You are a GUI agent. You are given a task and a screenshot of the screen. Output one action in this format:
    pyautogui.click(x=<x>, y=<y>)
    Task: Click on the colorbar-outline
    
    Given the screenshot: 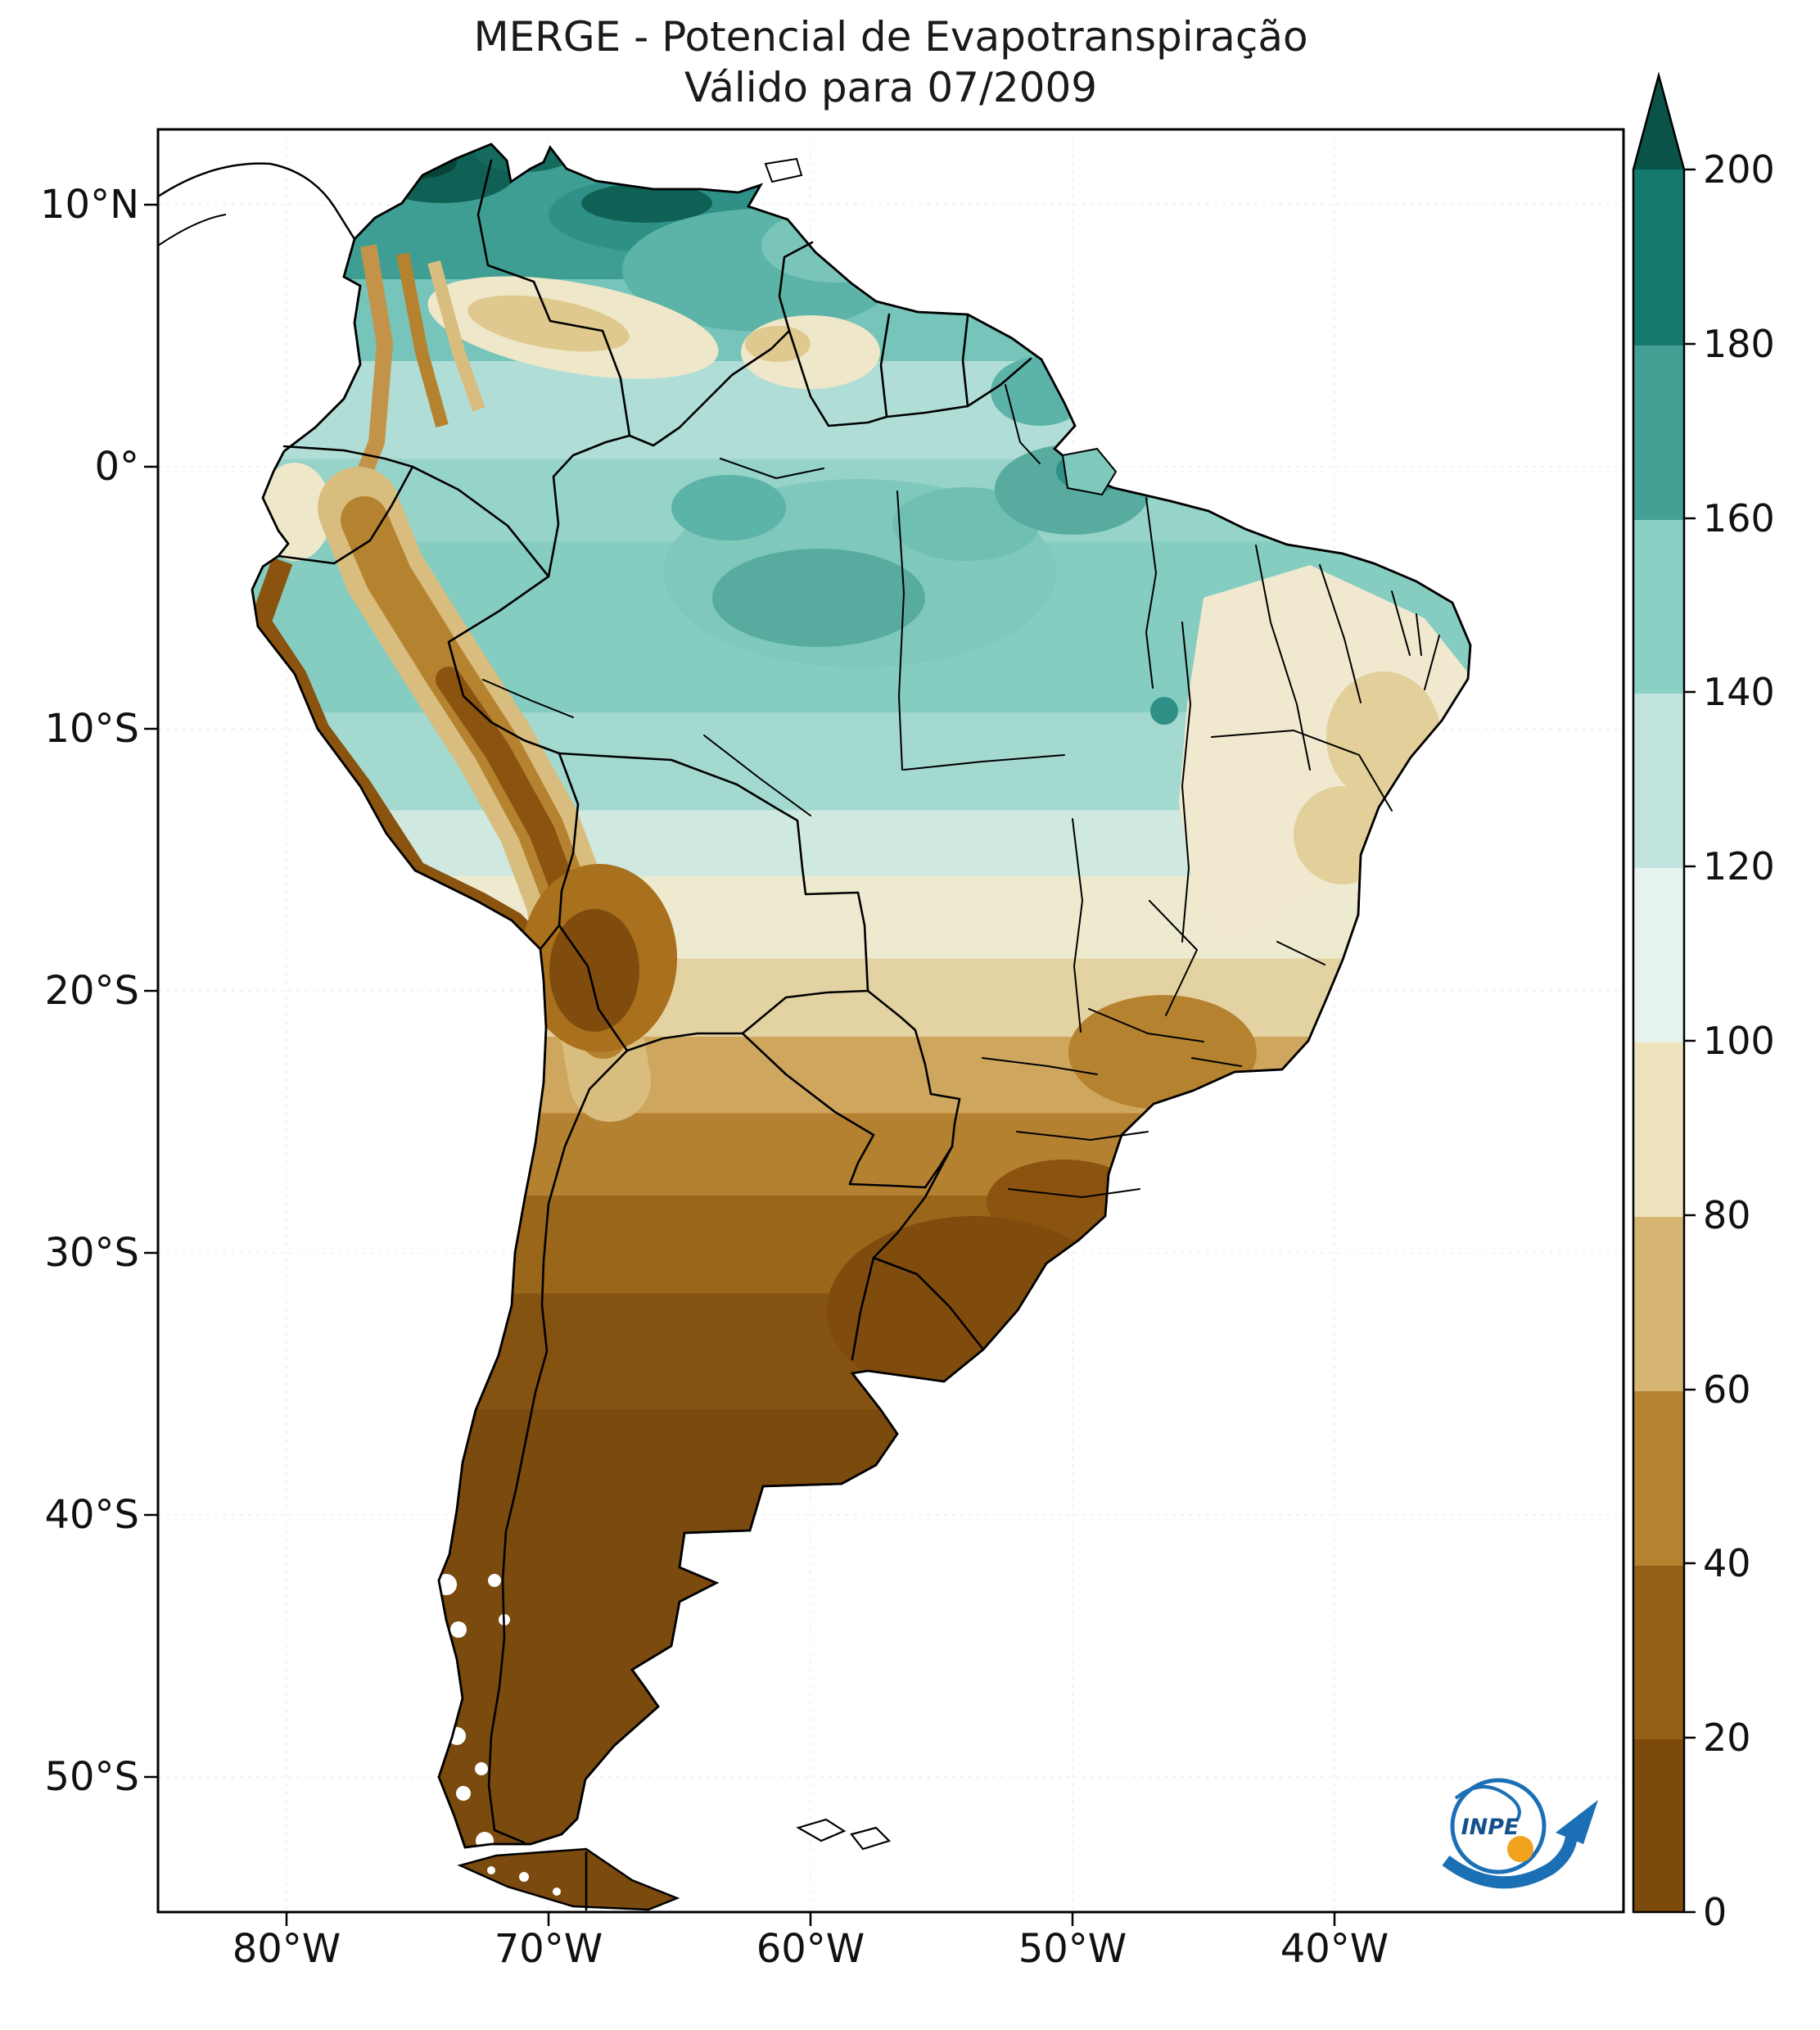 What is the action you would take?
    pyautogui.click(x=1659, y=992)
    